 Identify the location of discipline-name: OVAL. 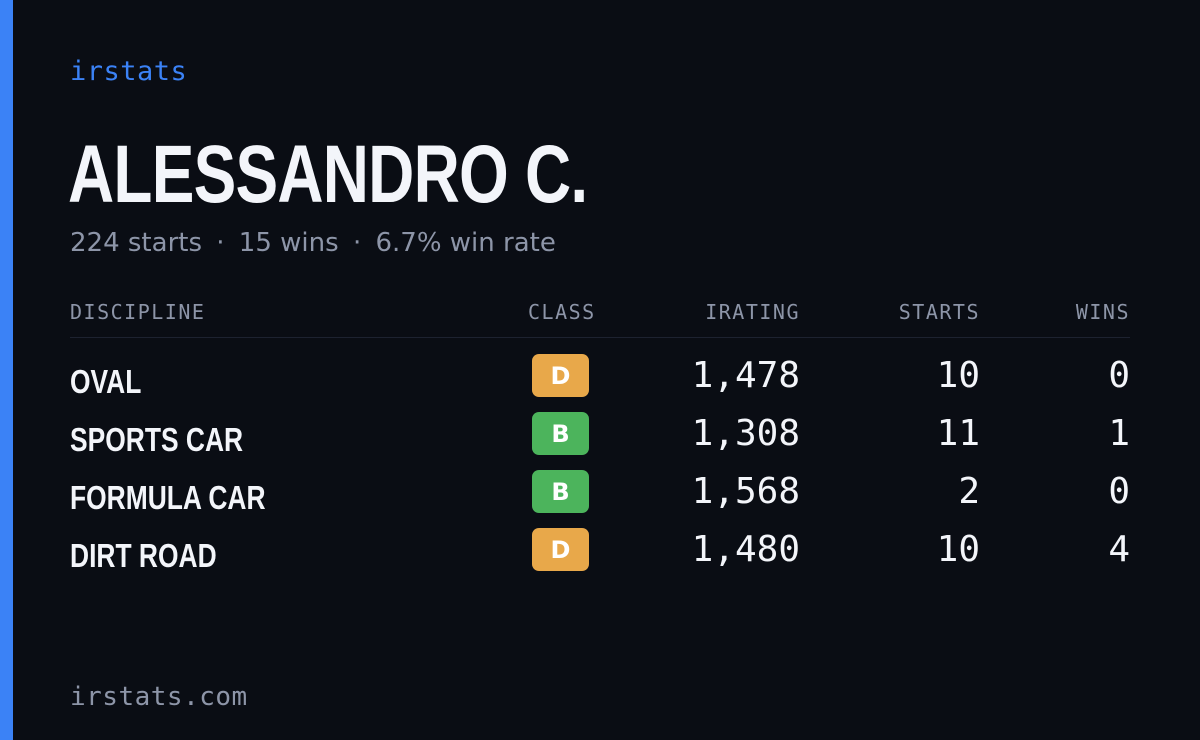
(106, 381).